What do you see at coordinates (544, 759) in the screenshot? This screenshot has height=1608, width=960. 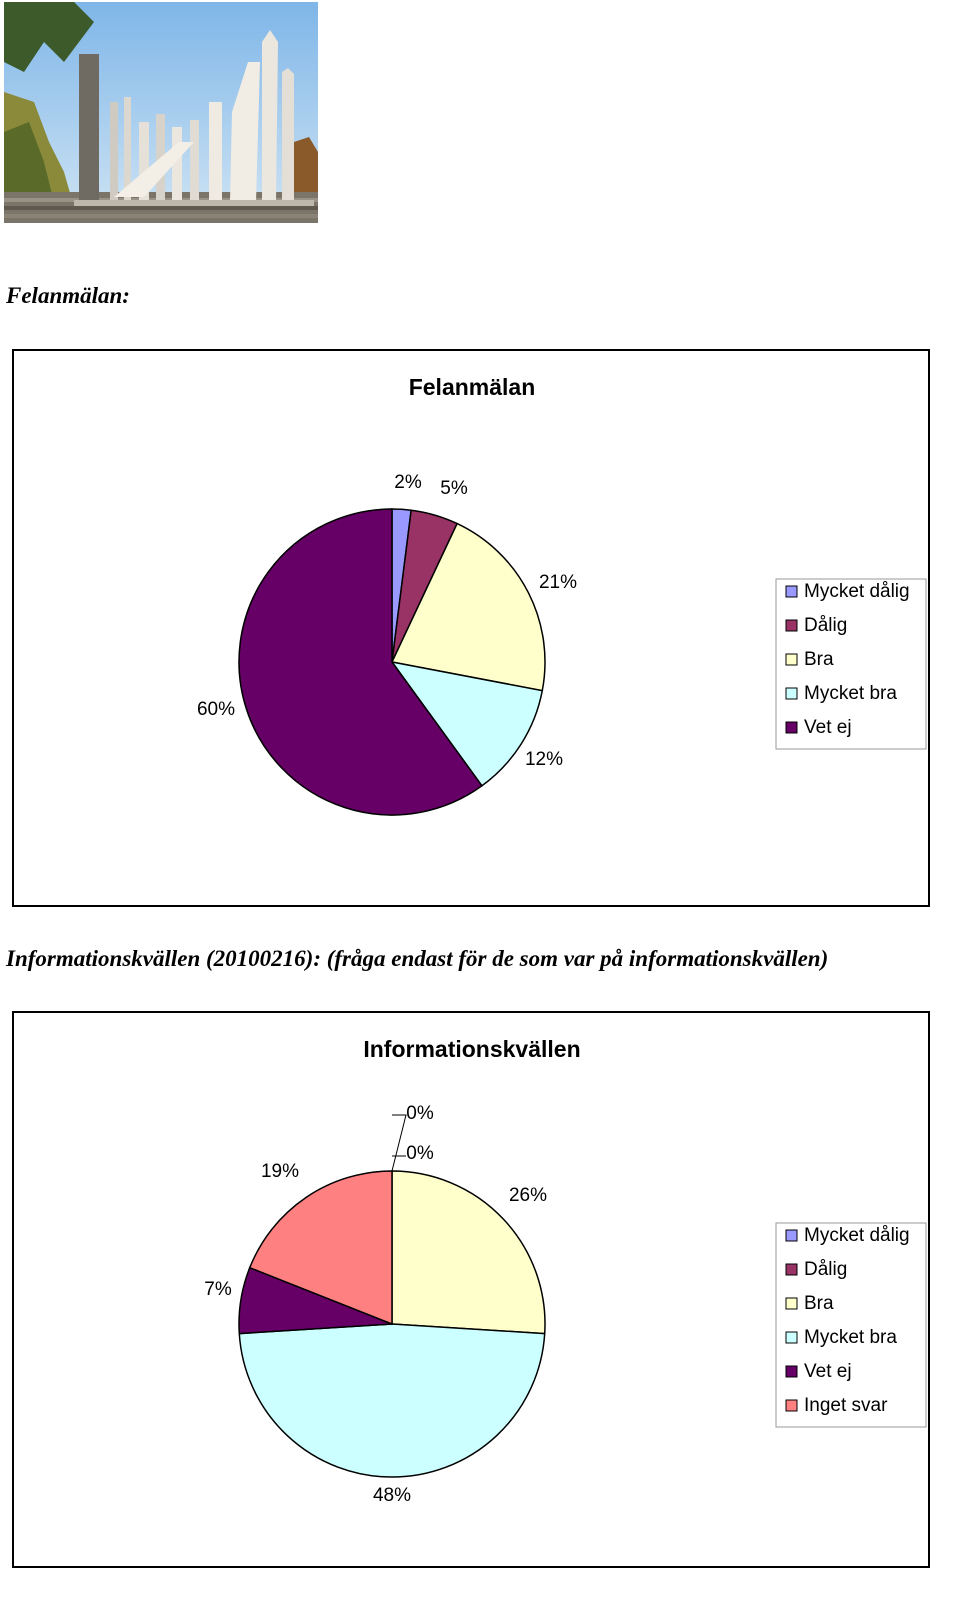 I see `data-label: 12%` at bounding box center [544, 759].